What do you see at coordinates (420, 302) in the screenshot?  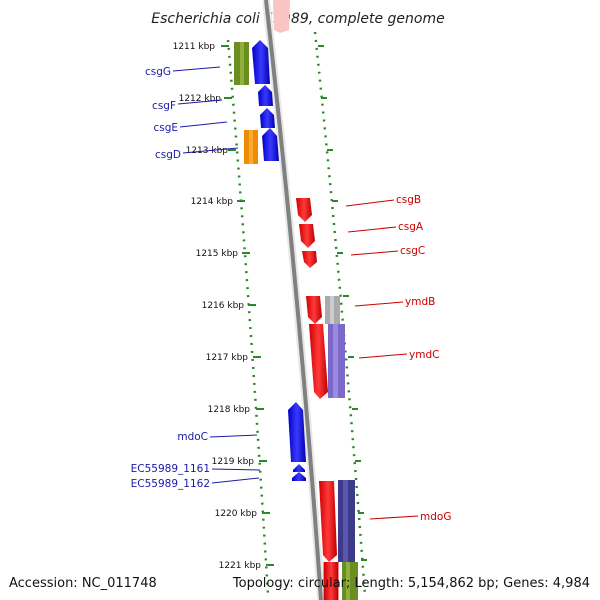 I see `gene-label-ymdB: ymdB` at bounding box center [420, 302].